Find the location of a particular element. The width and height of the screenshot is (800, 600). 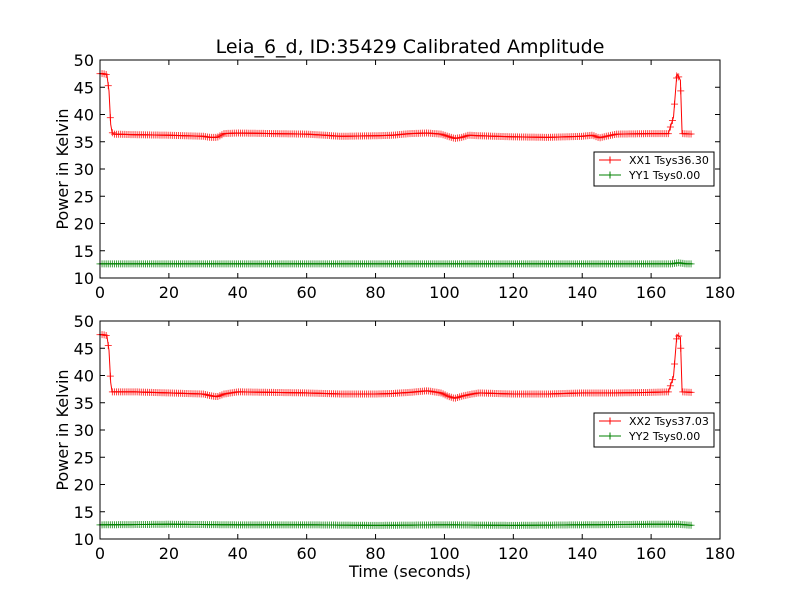

legend: XX1 Tsys36.30 YY1 Tsys0.00 is located at coordinates (654, 169).